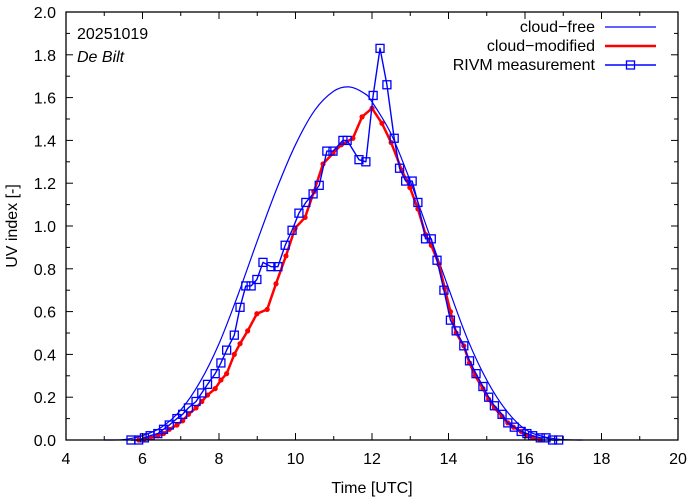  I want to click on x-tick-label: 6, so click(142, 459).